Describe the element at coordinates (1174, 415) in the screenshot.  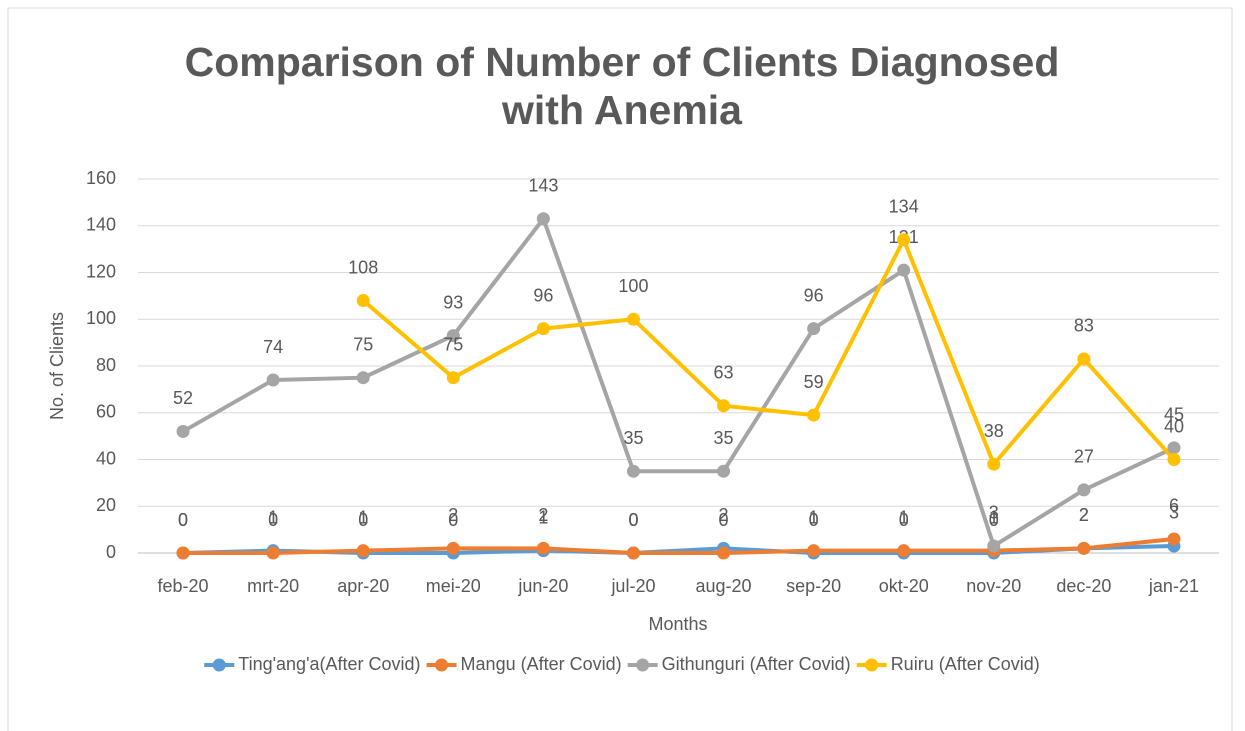
I see `data-label: 45` at that location.